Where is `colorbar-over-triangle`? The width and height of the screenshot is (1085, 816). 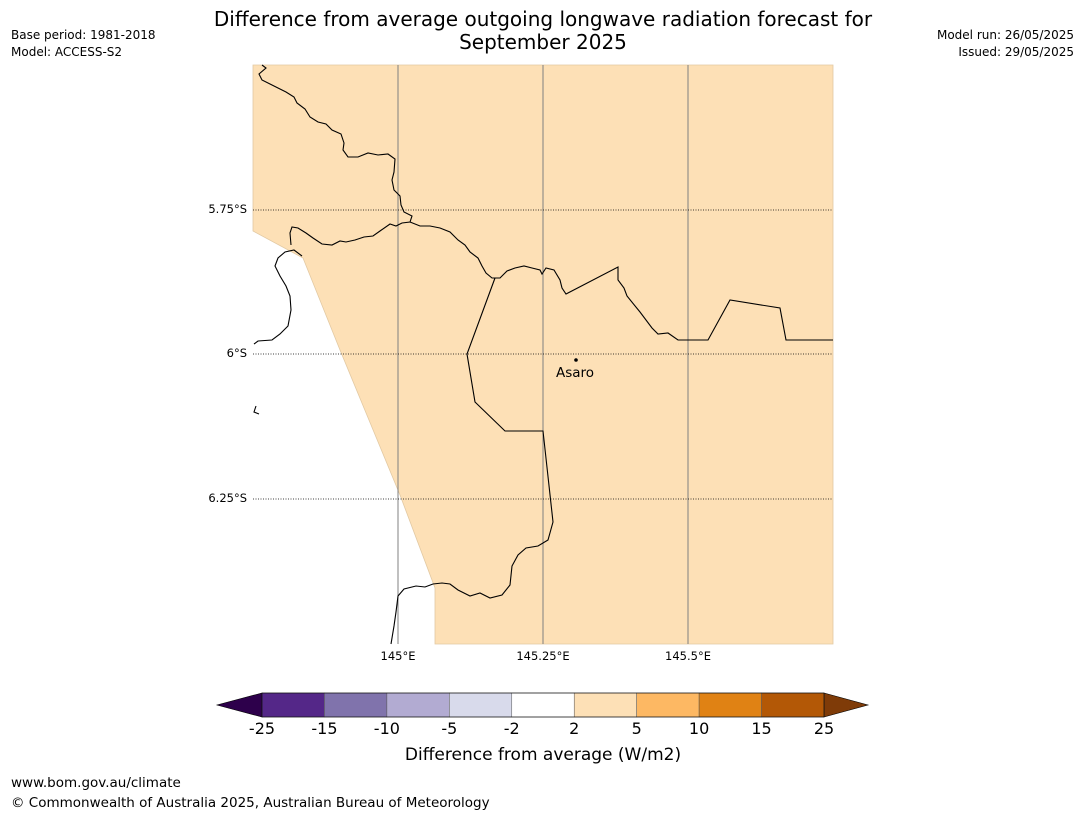
colorbar-over-triangle is located at coordinates (846, 705).